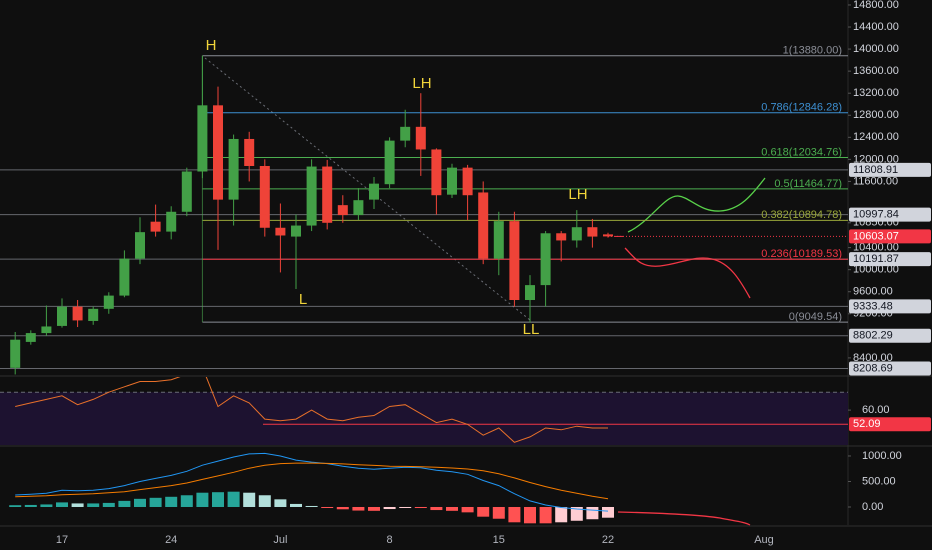 The height and width of the screenshot is (550, 932). What do you see at coordinates (812, 51) in the screenshot?
I see `fib-level-label: 1(13880.00)` at bounding box center [812, 51].